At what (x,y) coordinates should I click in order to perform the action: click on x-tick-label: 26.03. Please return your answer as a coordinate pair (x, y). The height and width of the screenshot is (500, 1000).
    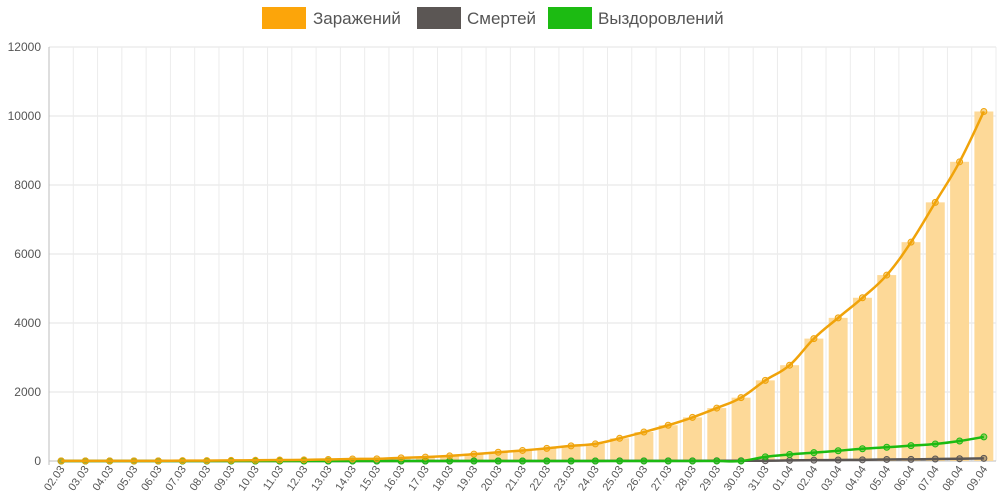
    Looking at the image, I should click on (638, 478).